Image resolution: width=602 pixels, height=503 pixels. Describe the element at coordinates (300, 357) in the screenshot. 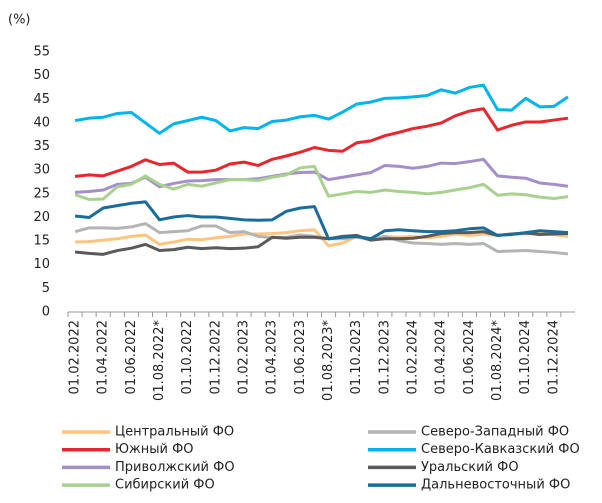

I see `x-tick-label: 01.06.2023` at that location.